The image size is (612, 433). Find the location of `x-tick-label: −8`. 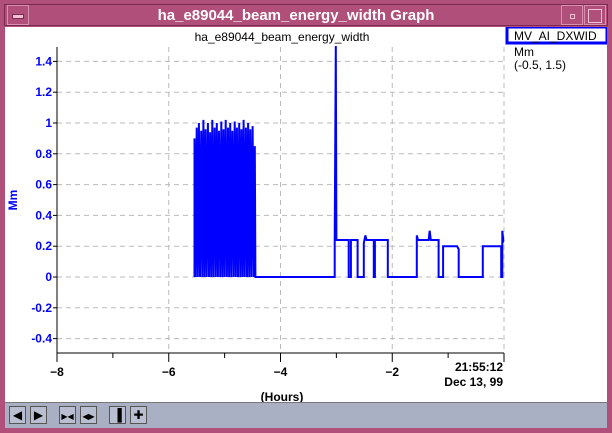

x-tick-label: −8 is located at coordinates (57, 372).